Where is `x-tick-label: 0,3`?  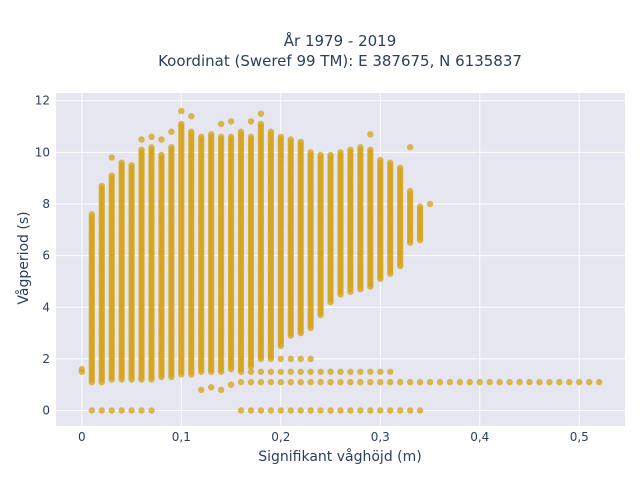 x-tick-label: 0,3 is located at coordinates (380, 437).